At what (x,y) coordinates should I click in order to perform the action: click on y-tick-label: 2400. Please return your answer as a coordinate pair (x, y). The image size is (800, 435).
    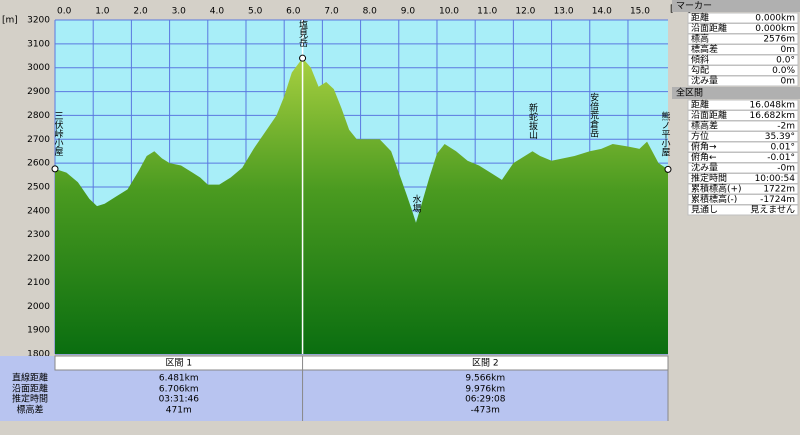
    Looking at the image, I should click on (38, 211).